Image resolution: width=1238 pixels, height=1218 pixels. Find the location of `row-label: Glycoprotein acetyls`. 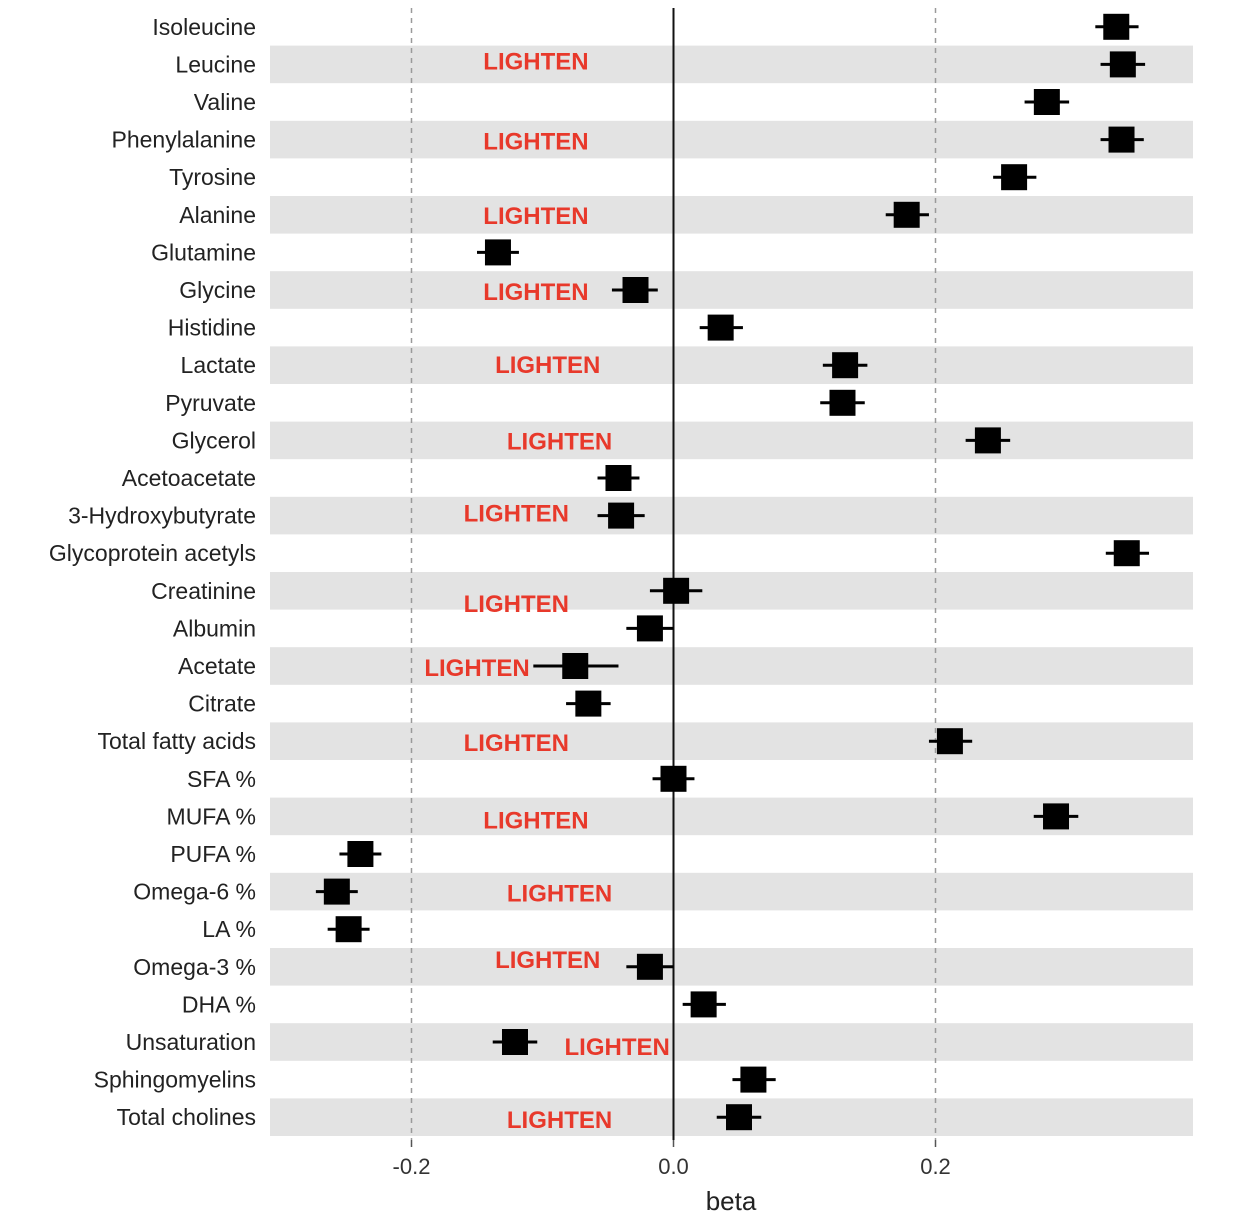

row-label: Glycoprotein acetyls is located at coordinates (152, 553).